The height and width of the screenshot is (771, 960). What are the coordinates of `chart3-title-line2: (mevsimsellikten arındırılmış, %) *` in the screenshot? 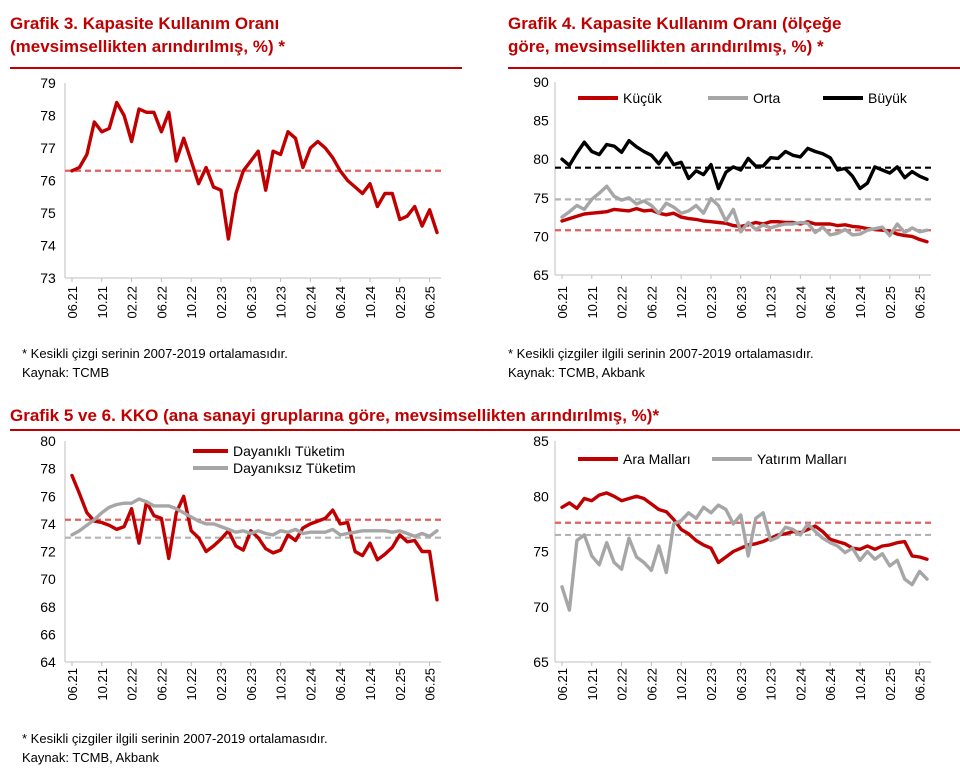 It's located at (147, 46).